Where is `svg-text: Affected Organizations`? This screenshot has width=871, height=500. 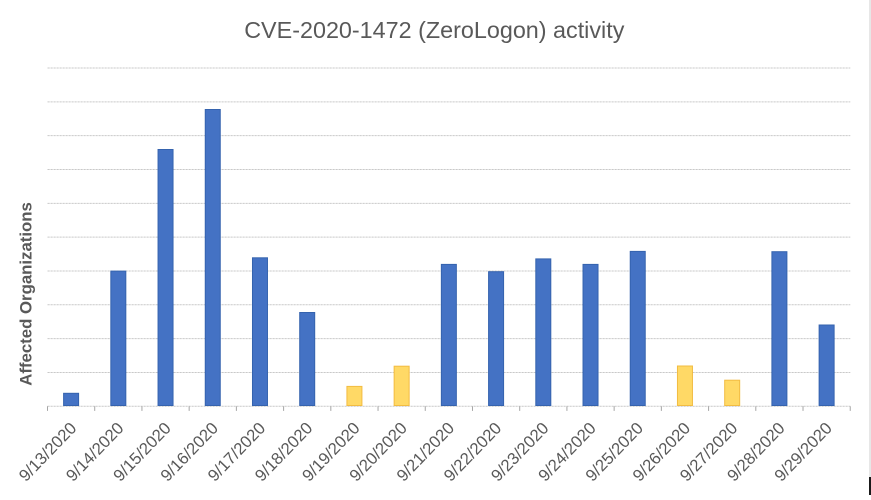
svg-text: Affected Organizations is located at coordinates (26, 294).